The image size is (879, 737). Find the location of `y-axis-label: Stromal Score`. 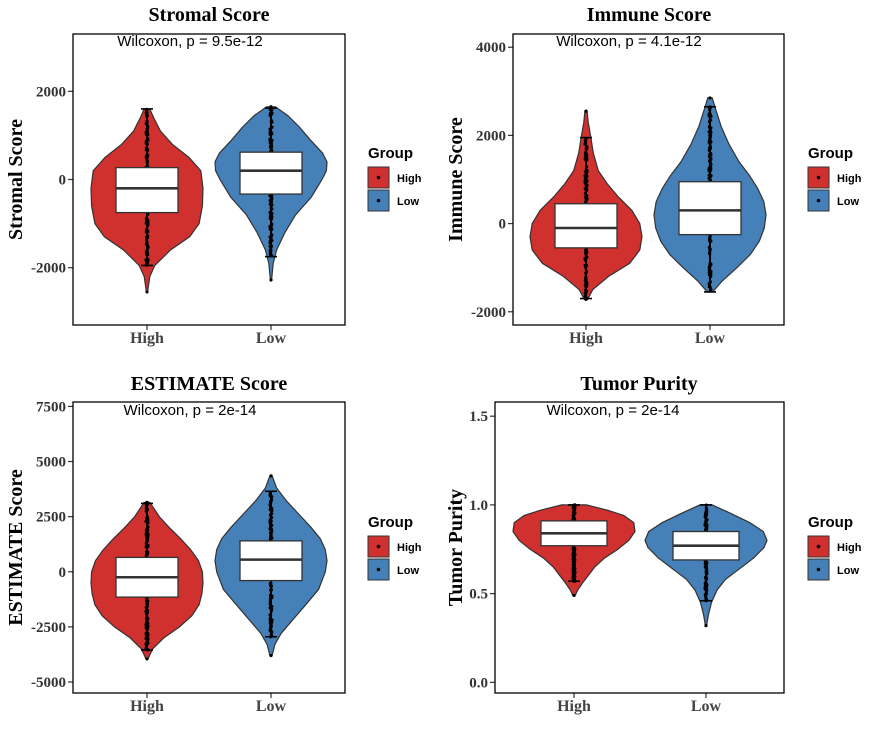

y-axis-label: Stromal Score is located at coordinates (16, 179).